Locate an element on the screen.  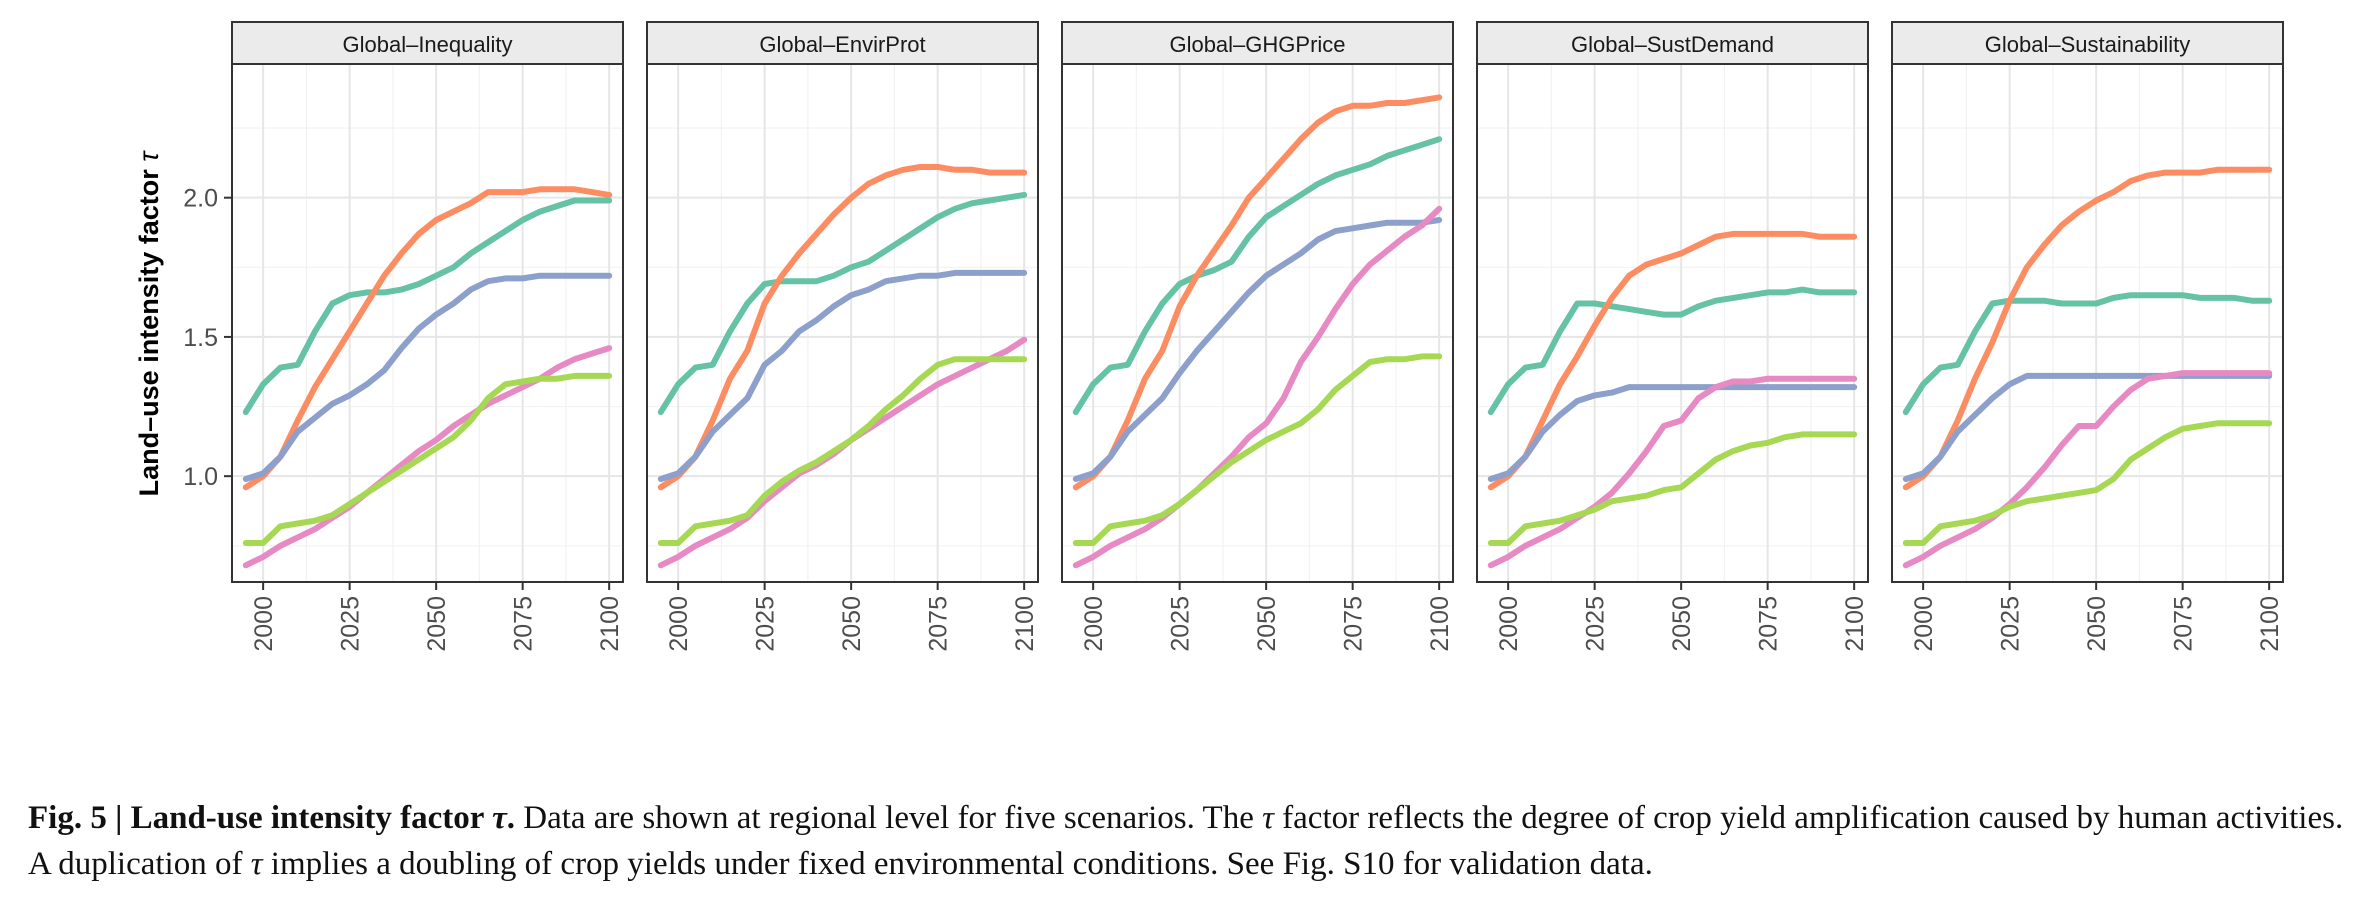
caption-tau-1: τ is located at coordinates (1268, 818).